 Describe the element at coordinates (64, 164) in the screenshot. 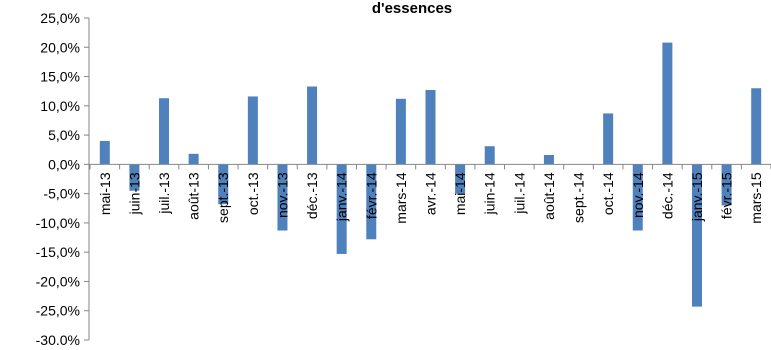

I see `y-tick-label: 0,0%` at that location.